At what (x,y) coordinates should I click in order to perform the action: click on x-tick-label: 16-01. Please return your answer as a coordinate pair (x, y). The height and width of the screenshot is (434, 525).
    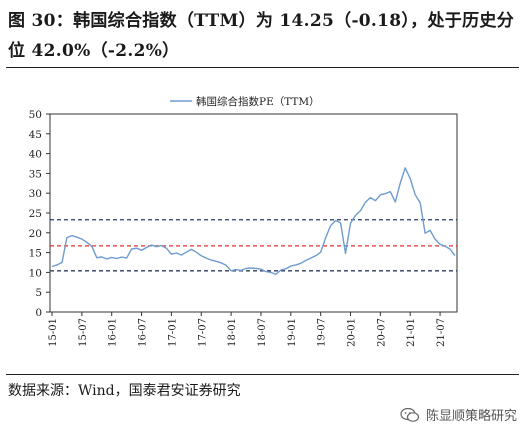
    Looking at the image, I should click on (113, 332).